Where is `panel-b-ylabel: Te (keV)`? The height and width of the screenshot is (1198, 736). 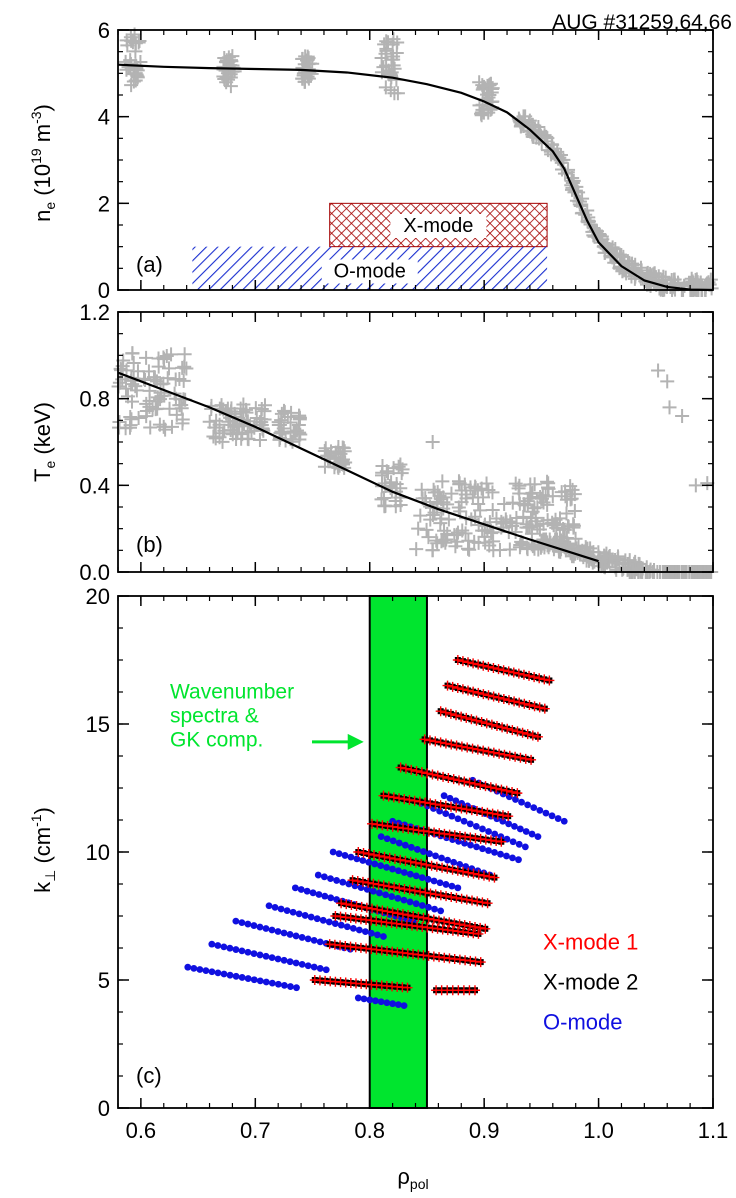 panel-b-ylabel: Te (keV) is located at coordinates (44, 442).